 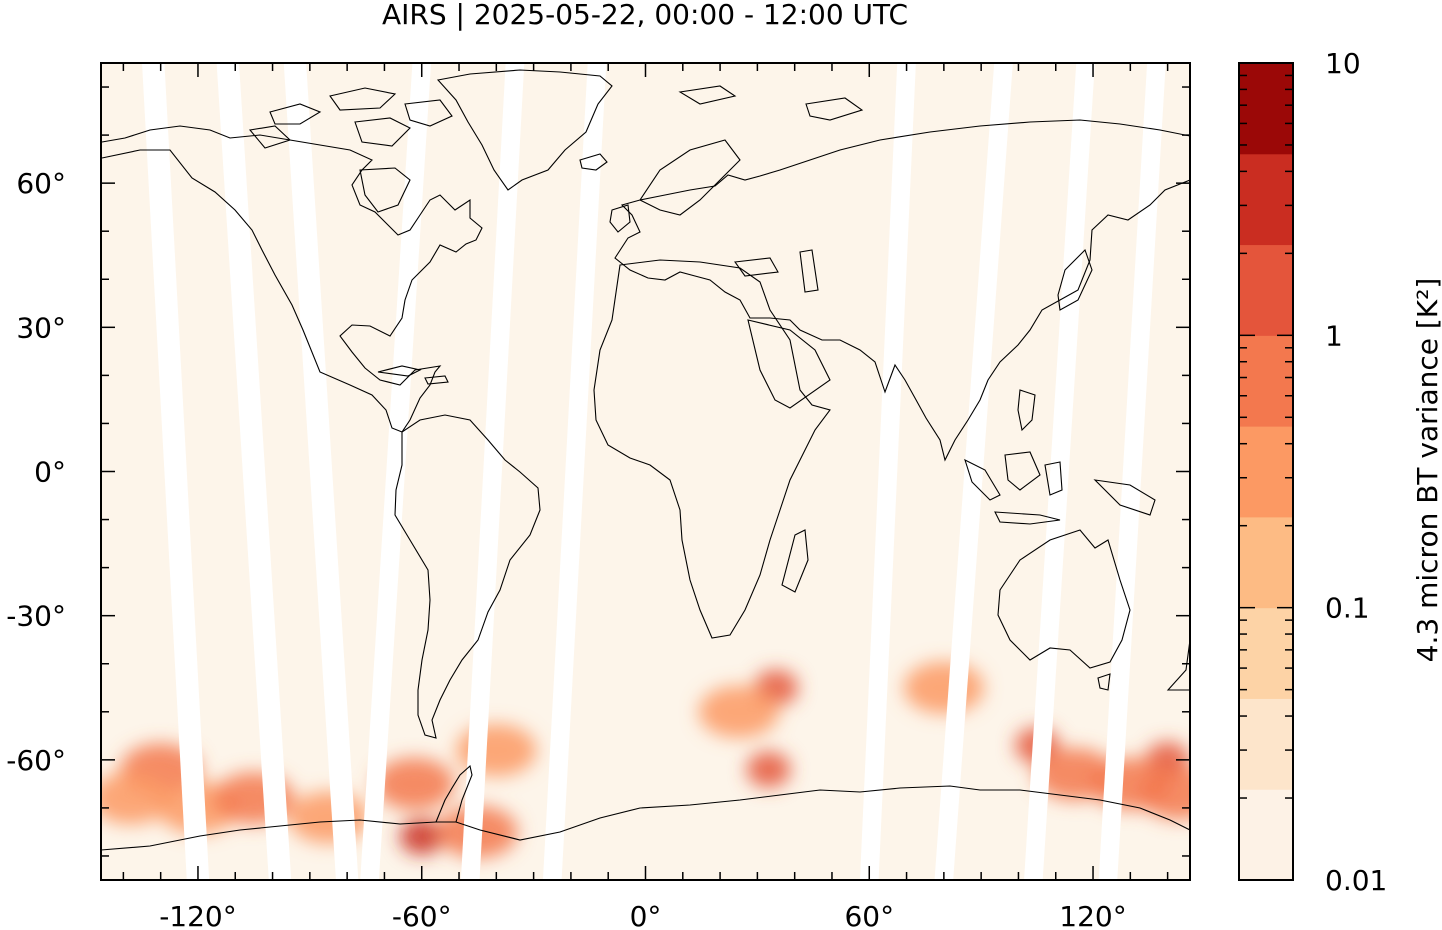 I want to click on colorbar-tick-label: 10, so click(x=1343, y=63).